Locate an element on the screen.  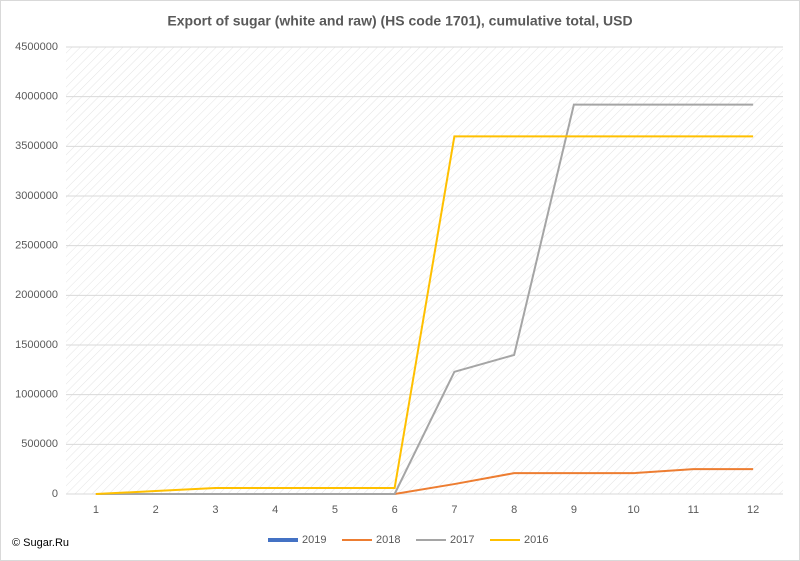
y-tick-label: 1000000 is located at coordinates (36, 395).